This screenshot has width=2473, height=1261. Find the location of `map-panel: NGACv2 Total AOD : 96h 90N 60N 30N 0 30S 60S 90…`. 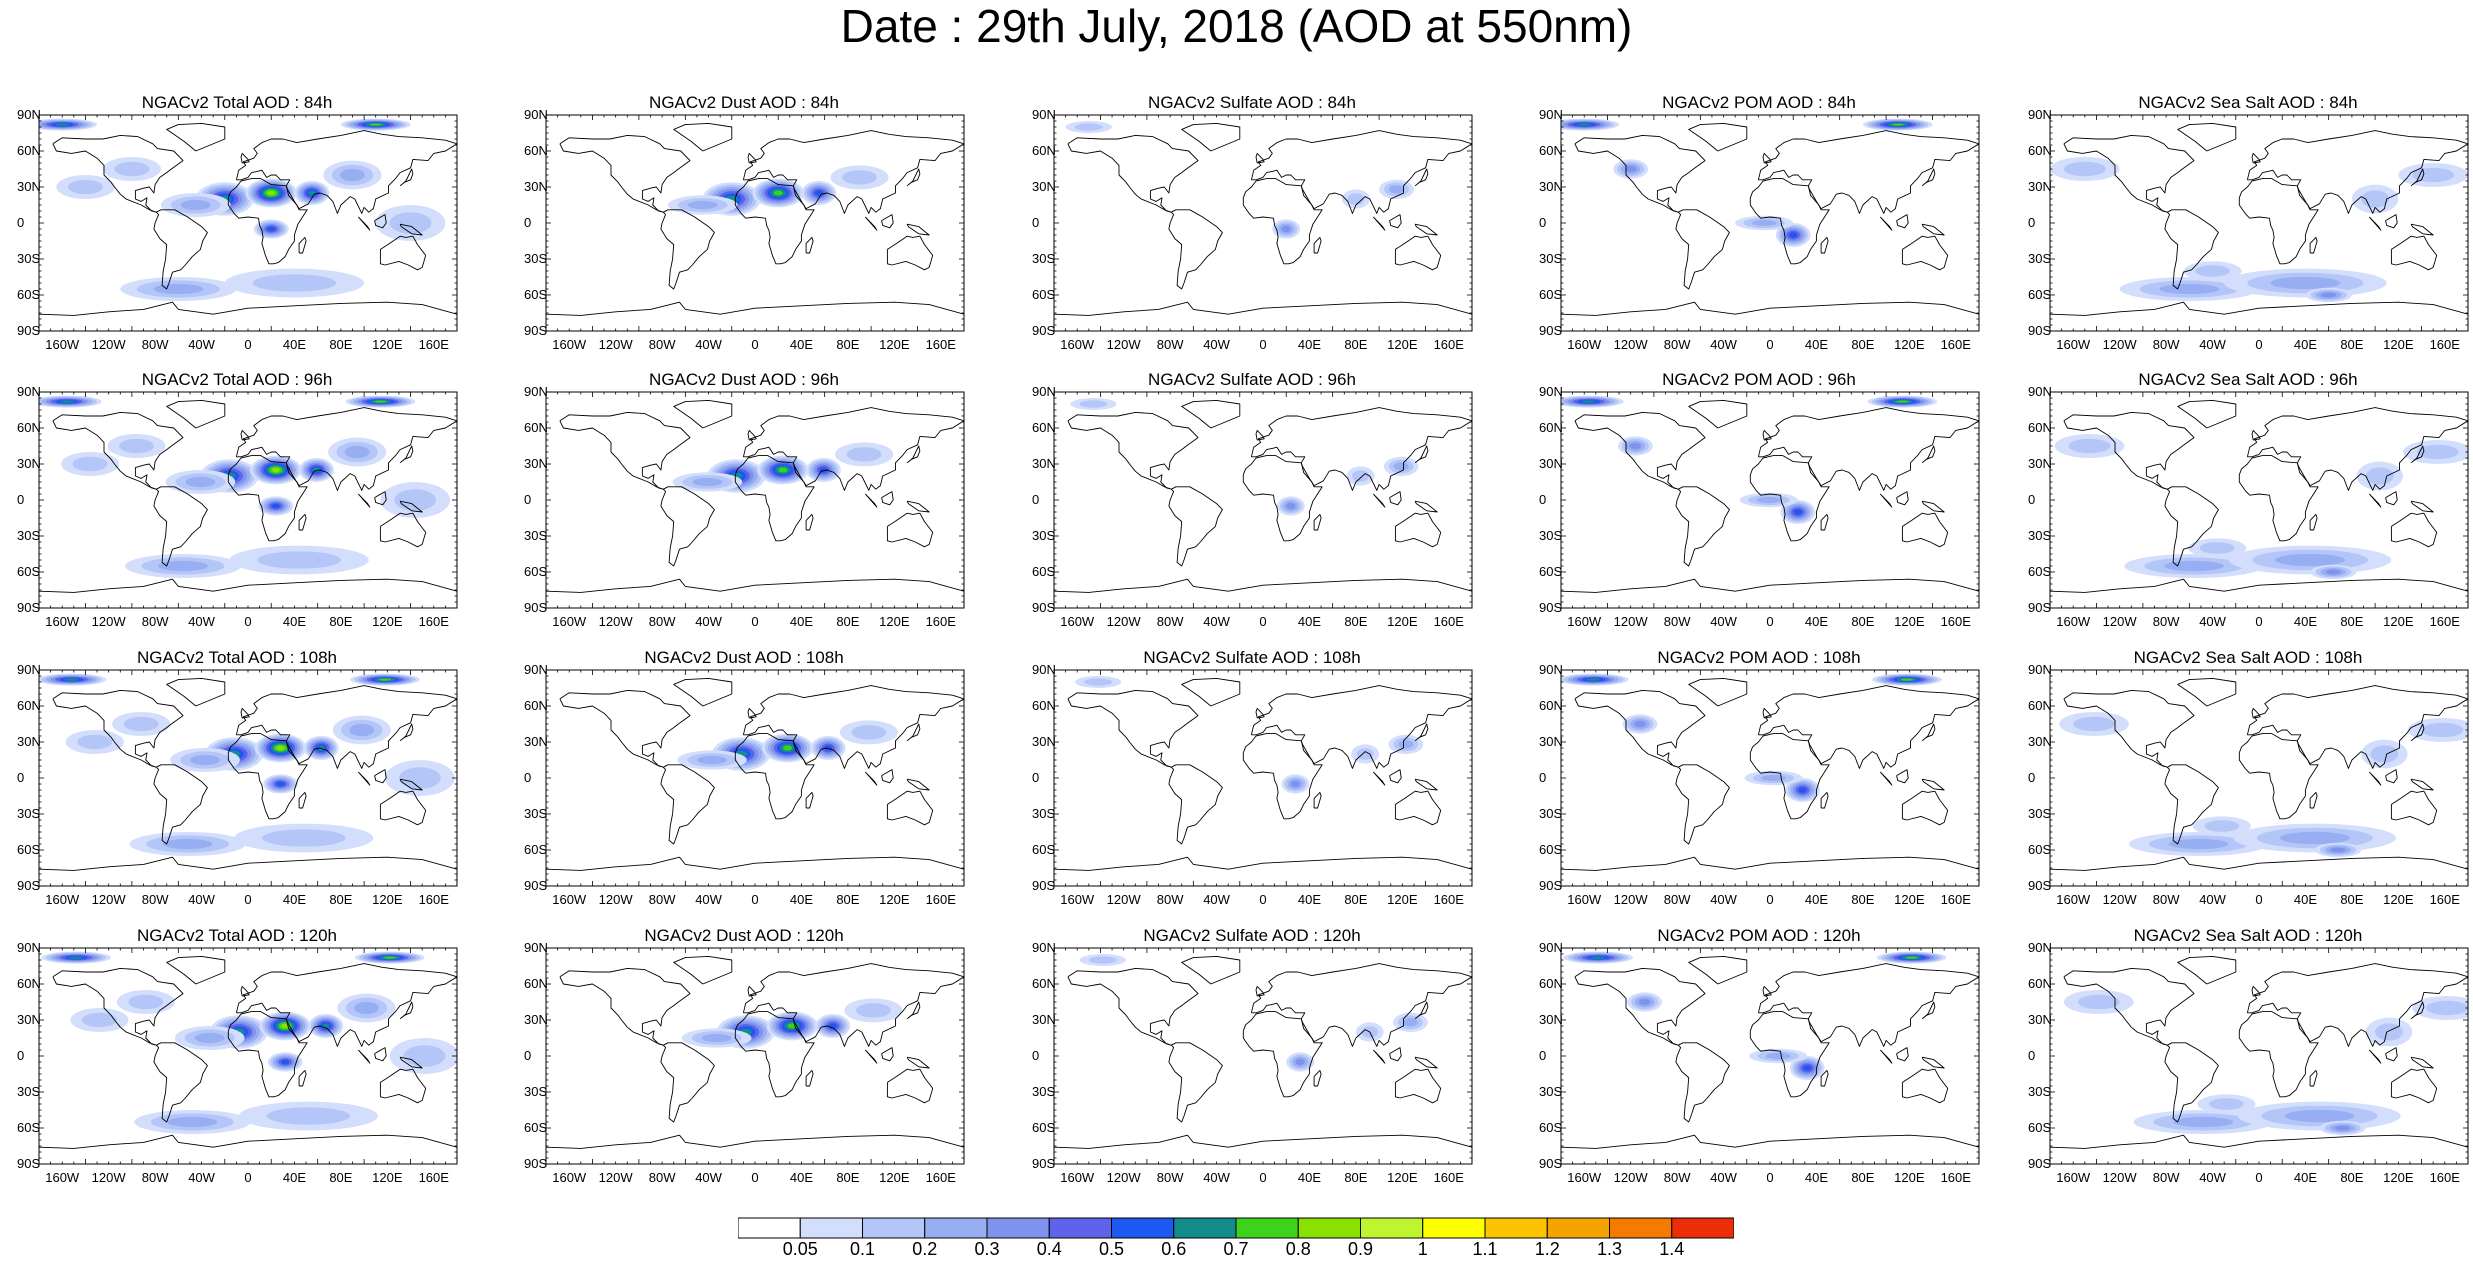

map-panel: NGACv2 Total AOD : 96h 90N 60N 30N 0 30S 60S 90… is located at coordinates (237, 509).